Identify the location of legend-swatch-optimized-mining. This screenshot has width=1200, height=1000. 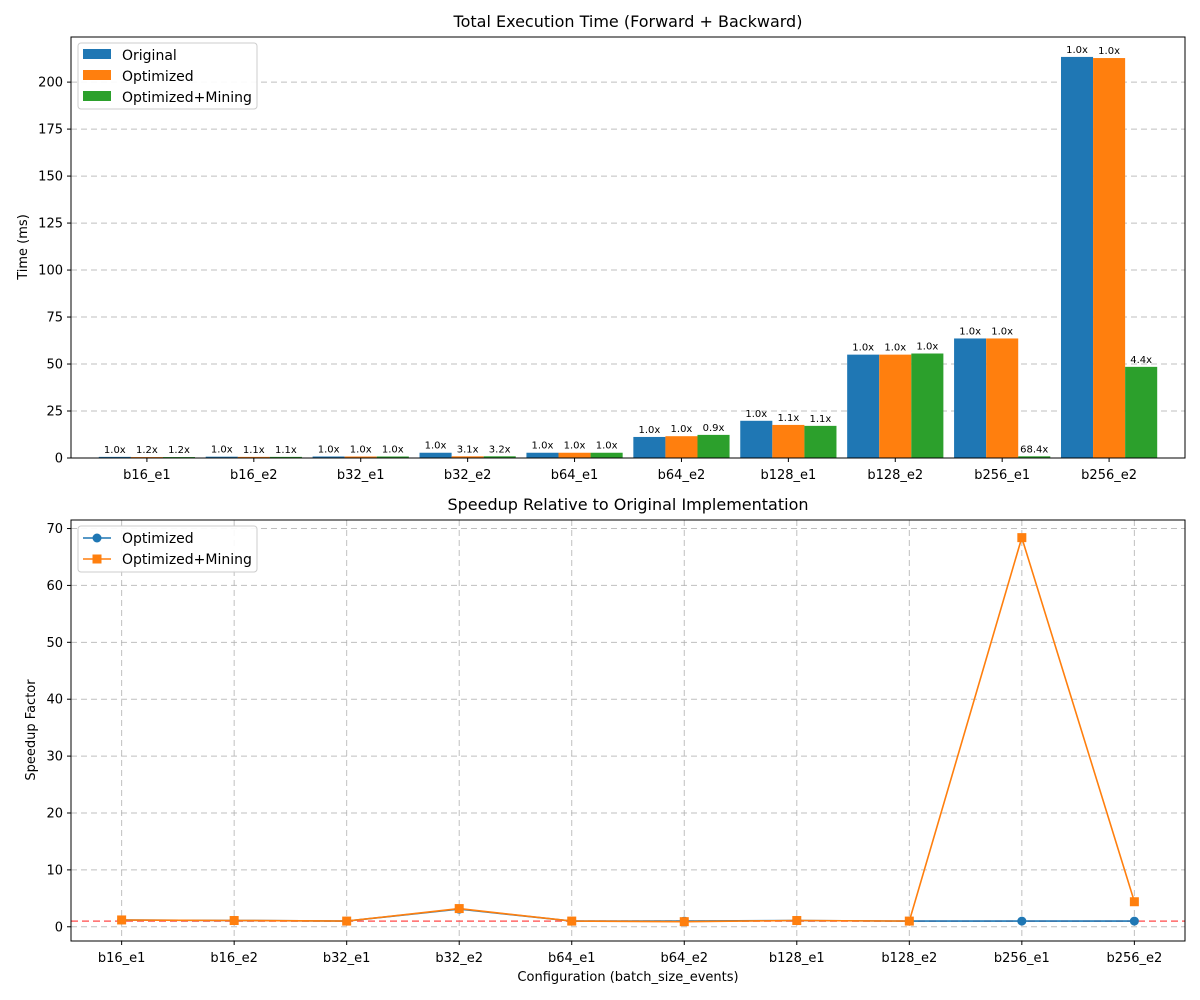
(97, 96).